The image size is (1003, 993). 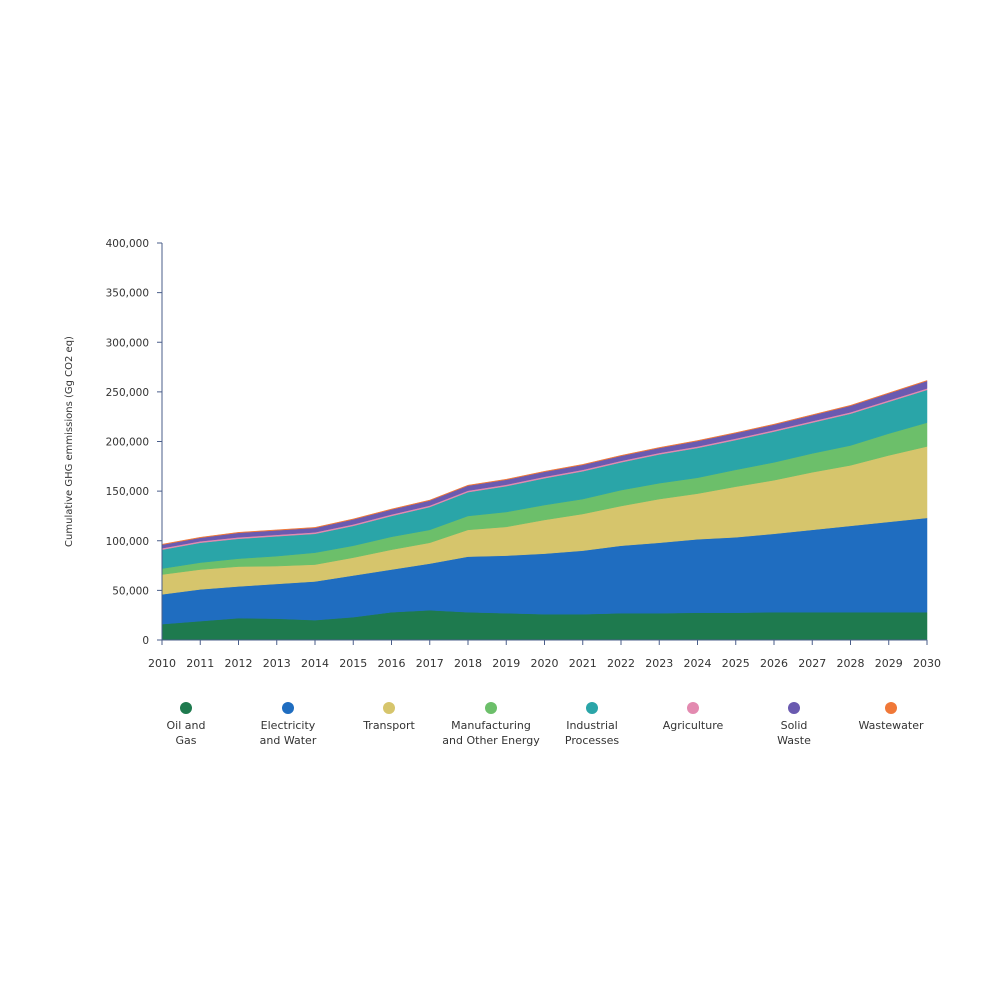 What do you see at coordinates (736, 663) in the screenshot?
I see `x-tick-label: 2025` at bounding box center [736, 663].